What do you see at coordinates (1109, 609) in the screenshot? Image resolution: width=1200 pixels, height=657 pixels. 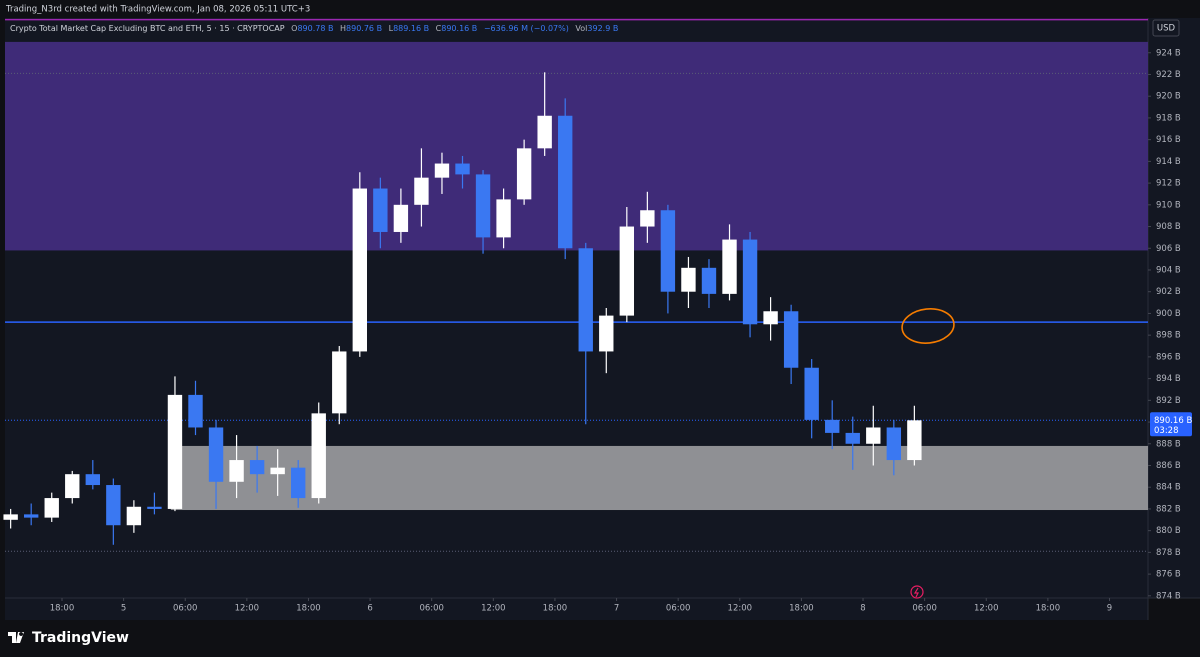 I see `x-tick-label: 9` at bounding box center [1109, 609].